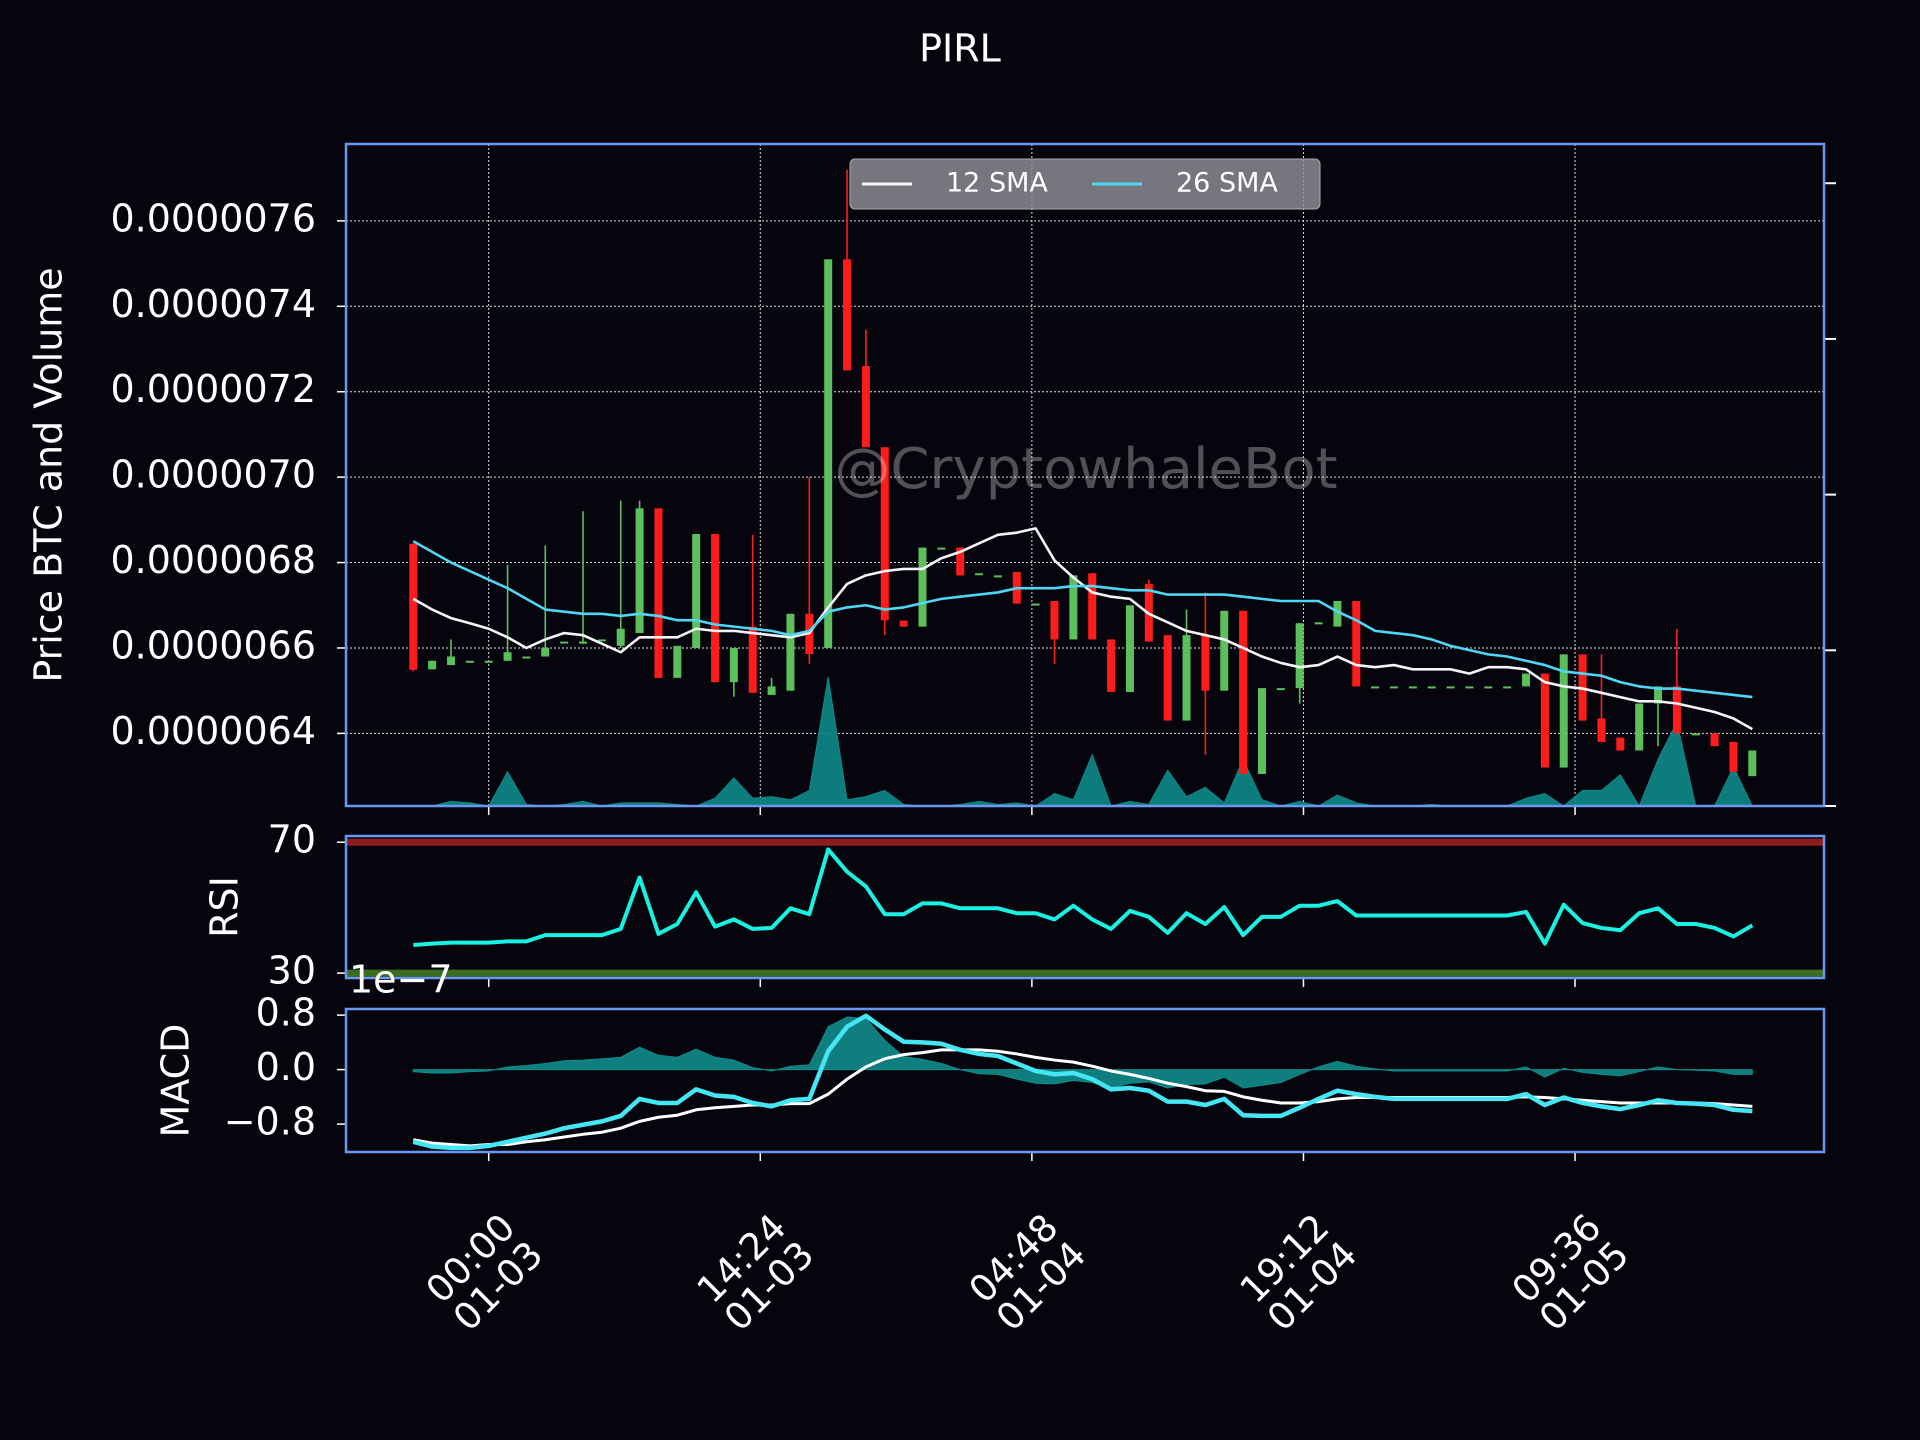  I want to click on y-tick-label: 0.0000070, so click(214, 475).